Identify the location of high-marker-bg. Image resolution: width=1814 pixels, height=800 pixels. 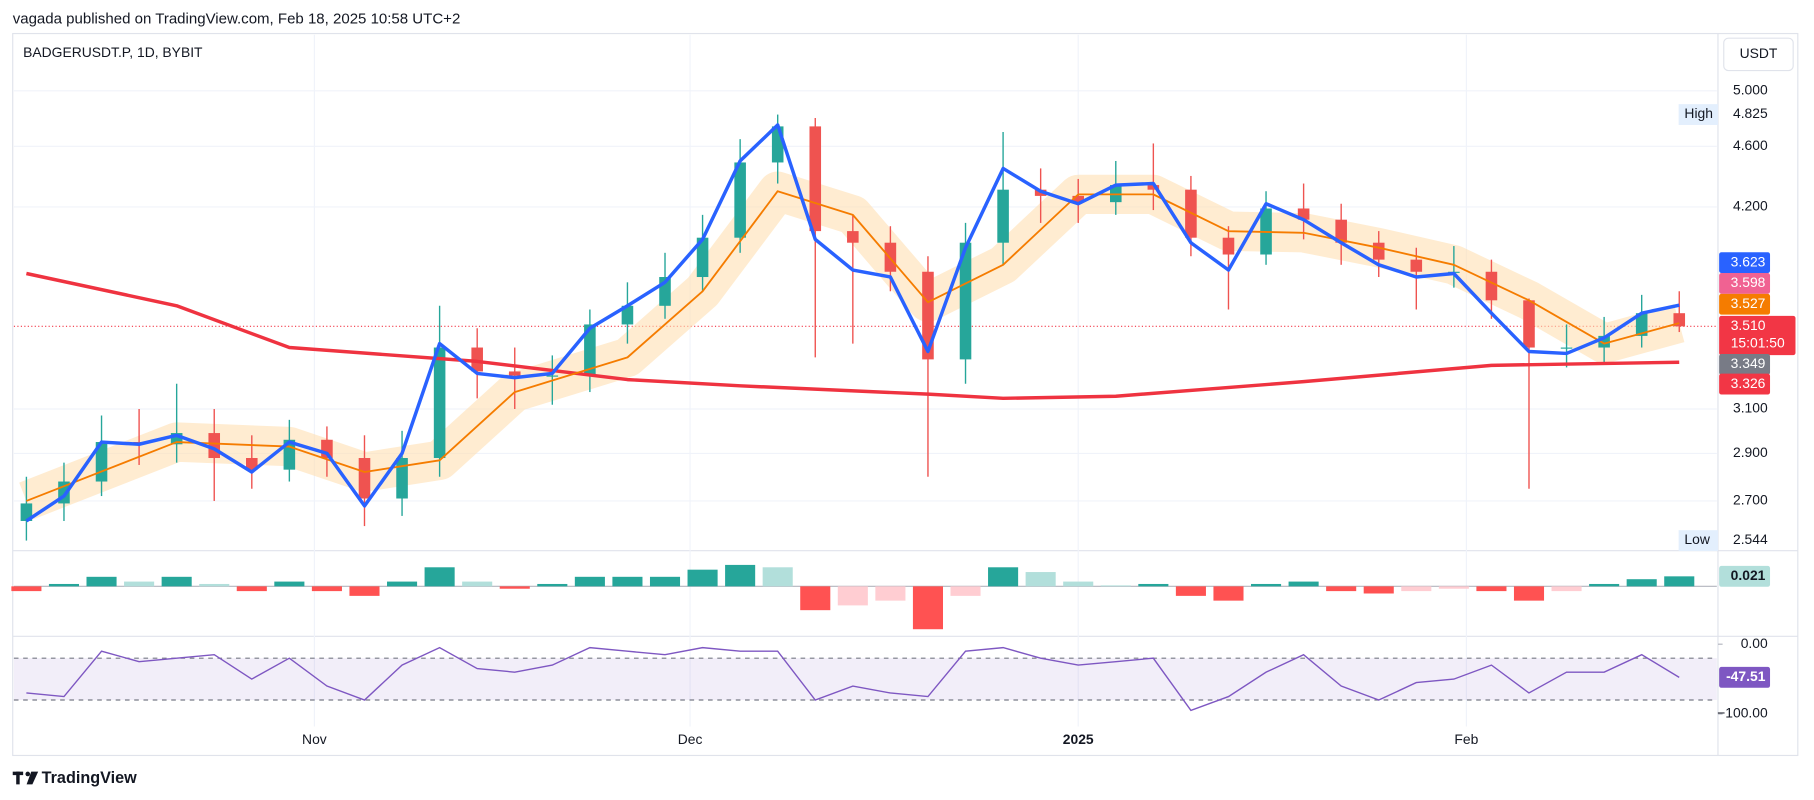
(1698, 114).